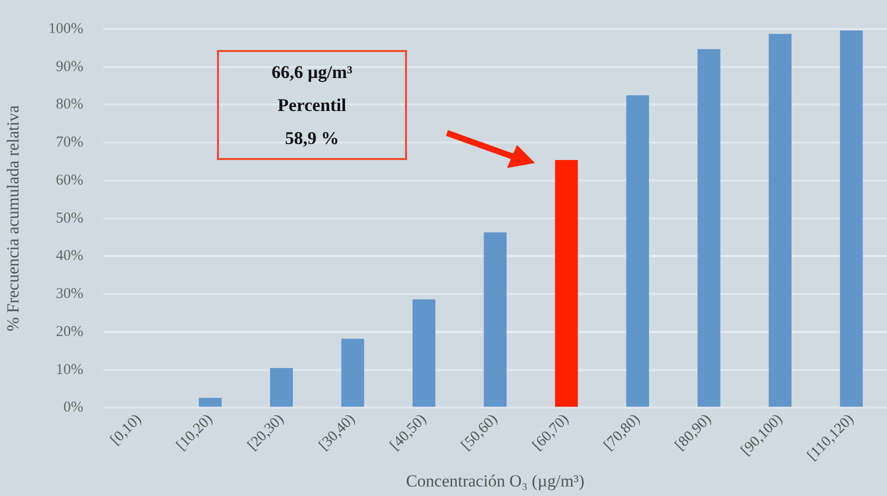 The width and height of the screenshot is (887, 496). I want to click on y-tick-label: 60%, so click(70, 180).